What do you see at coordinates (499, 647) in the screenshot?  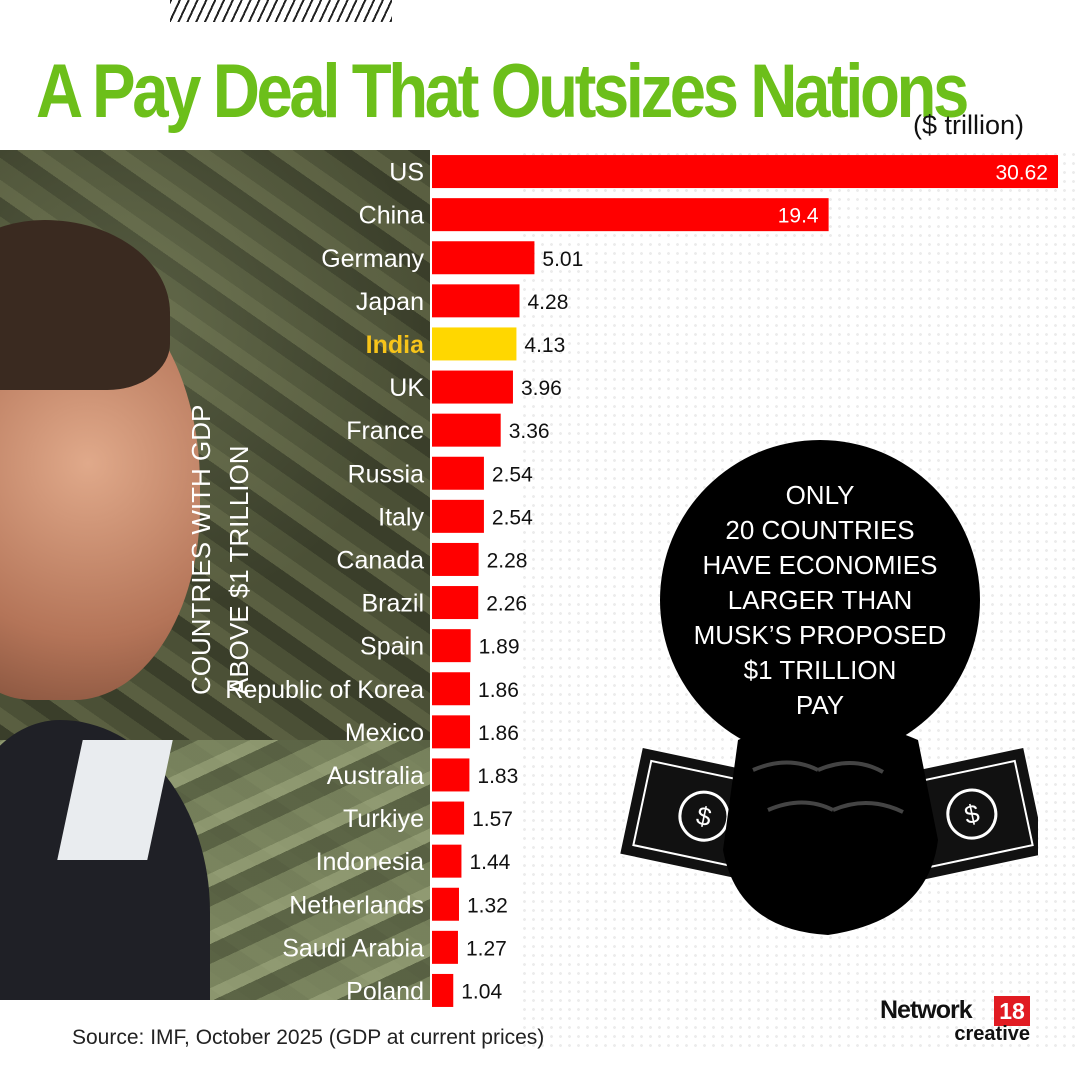 I see `value-label: 1.89` at bounding box center [499, 647].